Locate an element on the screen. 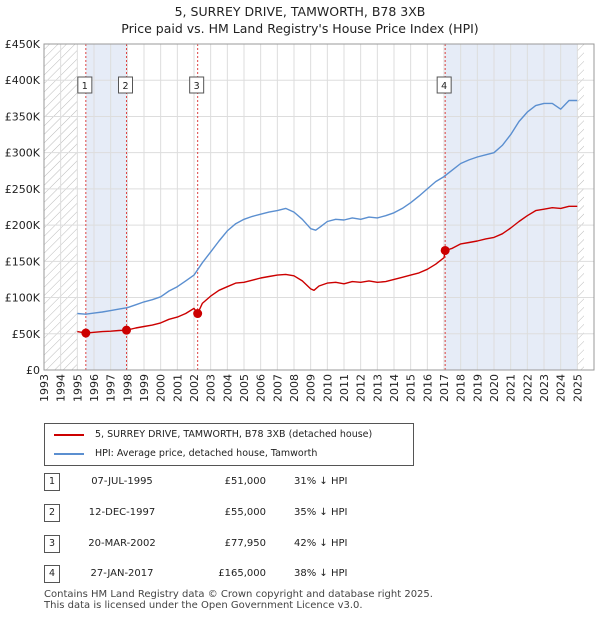 Image resolution: width=600 pixels, height=620 pixels. row-hpi-diff: 31% ↓ HPI is located at coordinates (321, 481).